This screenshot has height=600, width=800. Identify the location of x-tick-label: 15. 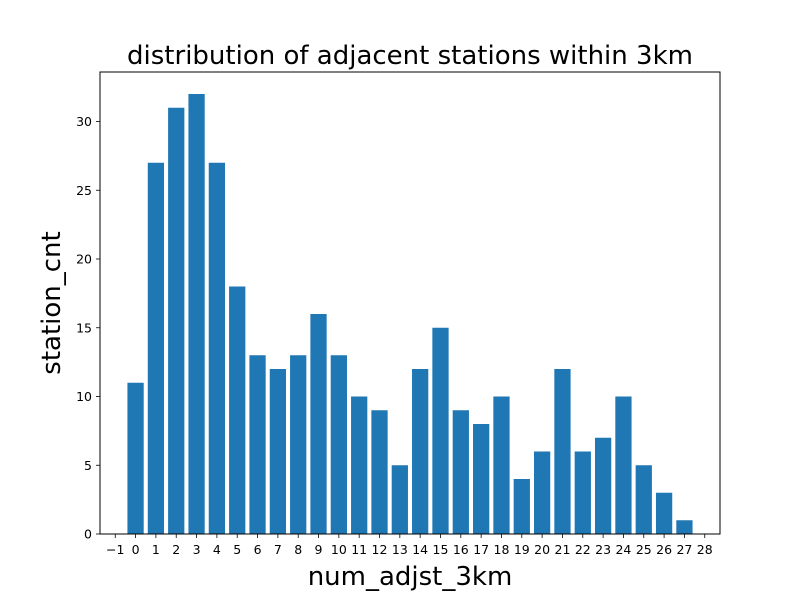
(441, 549).